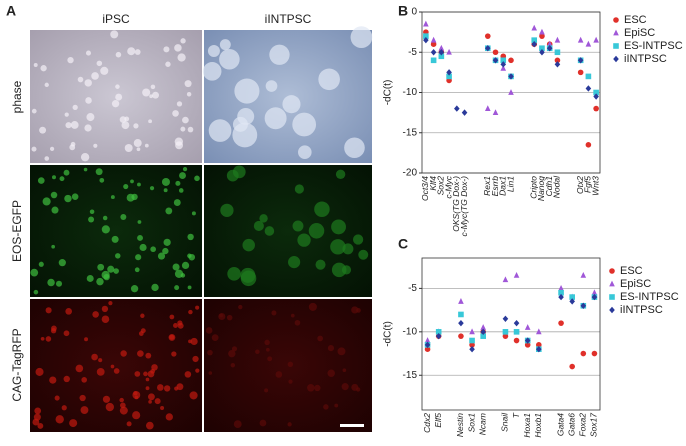 This screenshot has height=446, width=686. What do you see at coordinates (448, 186) in the screenshot?
I see `x-tick-label: c-Myc` at bounding box center [448, 186].